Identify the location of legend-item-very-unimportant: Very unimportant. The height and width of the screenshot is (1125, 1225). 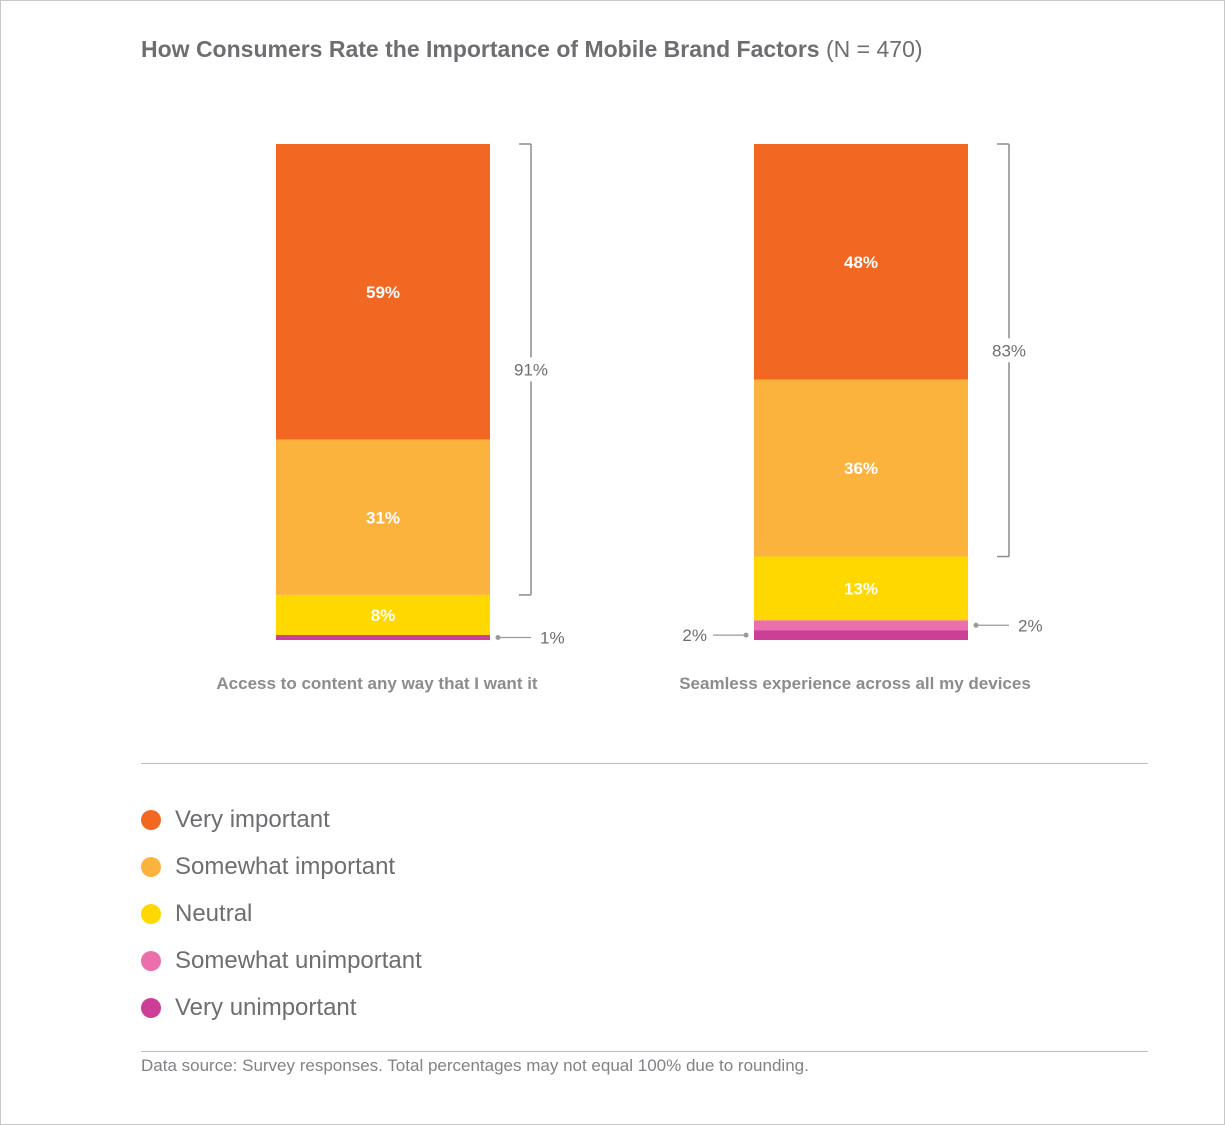
(281, 1007).